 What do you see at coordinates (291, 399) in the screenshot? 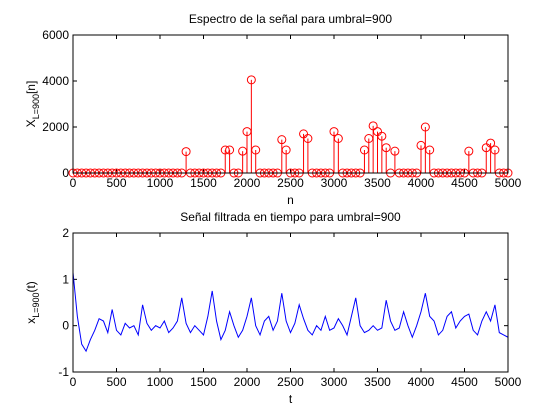
I see `x-axis-label: t` at bounding box center [291, 399].